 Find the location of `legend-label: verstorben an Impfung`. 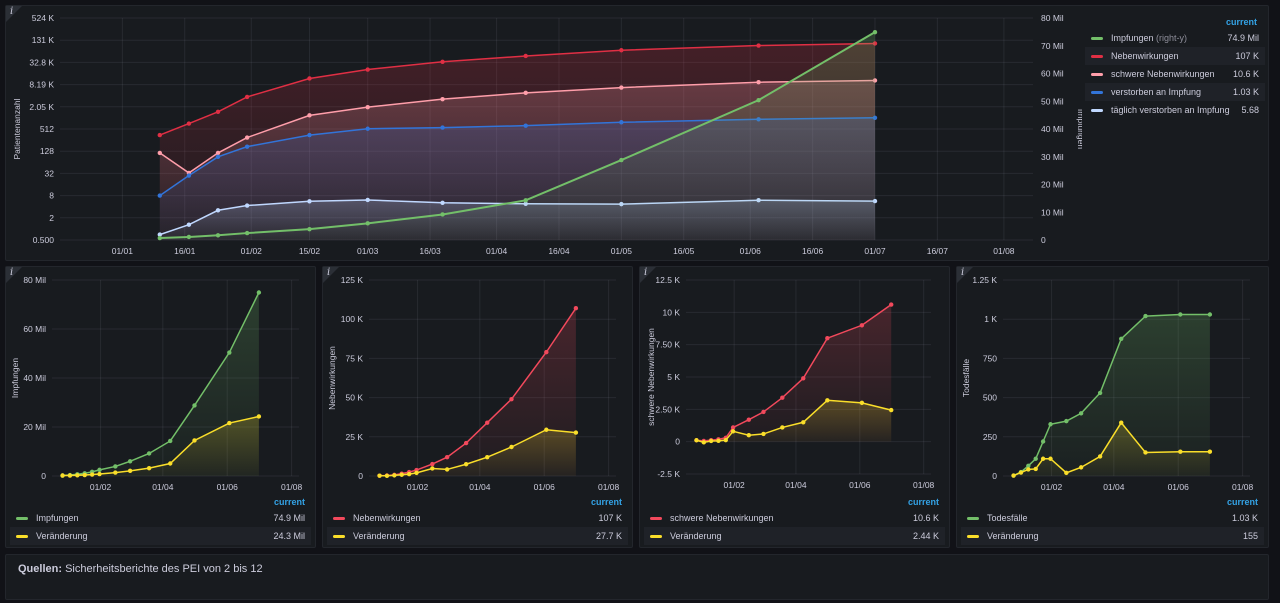

legend-label: verstorben an Impfung is located at coordinates (1156, 92).